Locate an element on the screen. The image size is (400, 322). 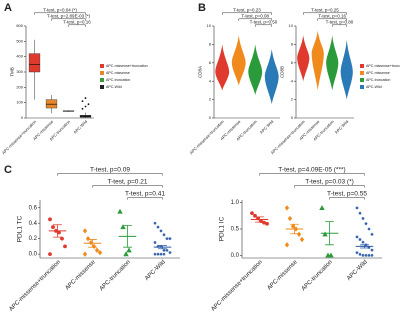
significance-label: T-test, p=0.25 is located at coordinates (325, 10).